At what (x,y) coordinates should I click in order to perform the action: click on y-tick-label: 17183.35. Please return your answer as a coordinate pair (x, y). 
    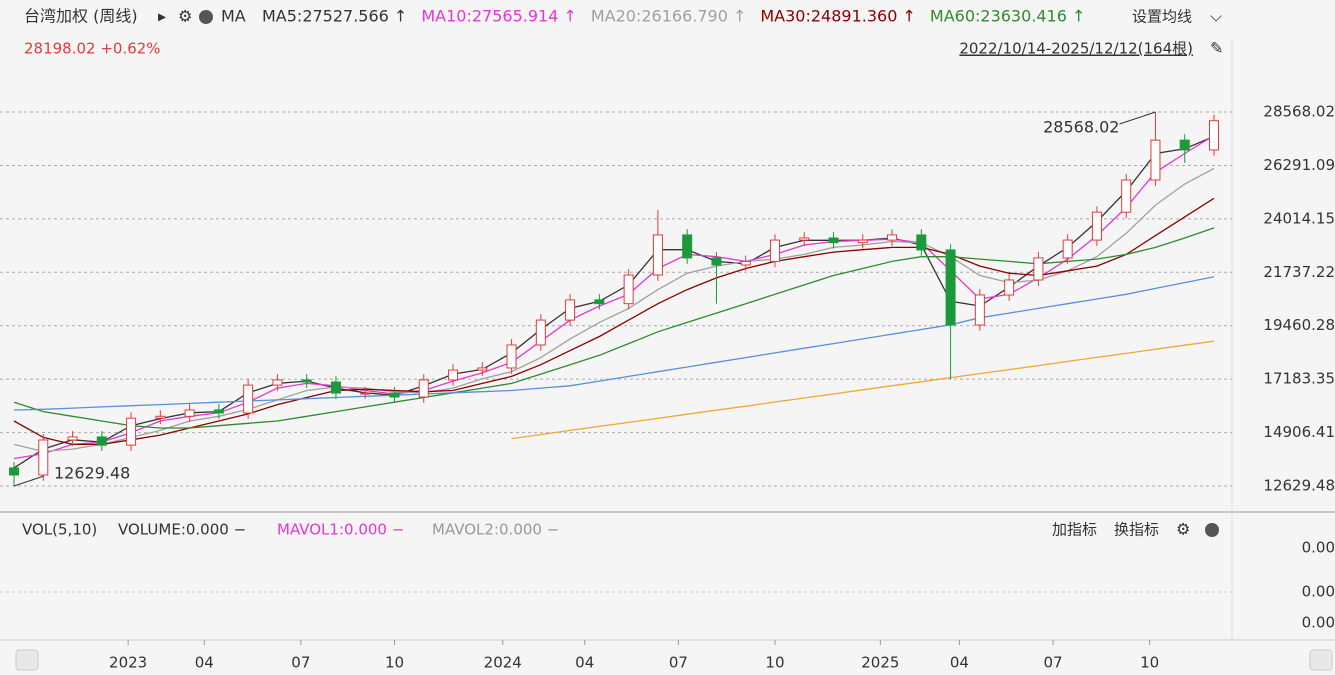
    Looking at the image, I should click on (1299, 379).